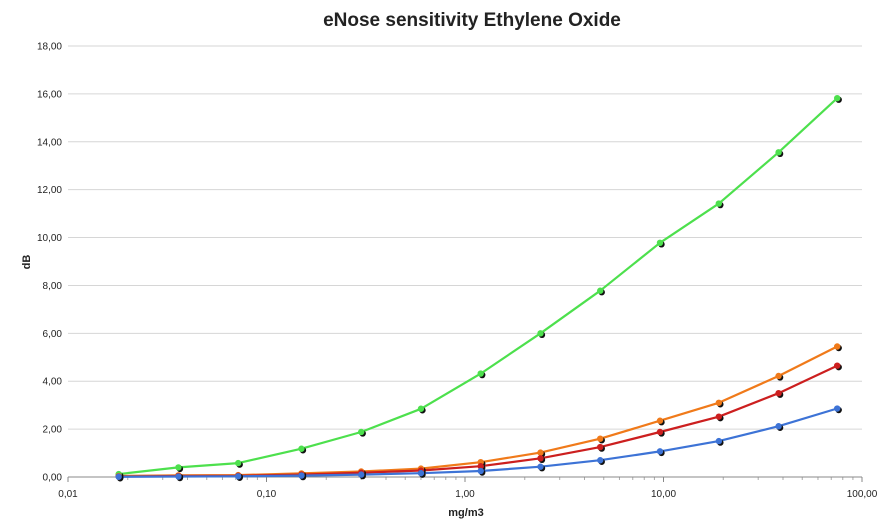  Describe the element at coordinates (53, 286) in the screenshot. I see `y-tick-label: 8,00` at that location.